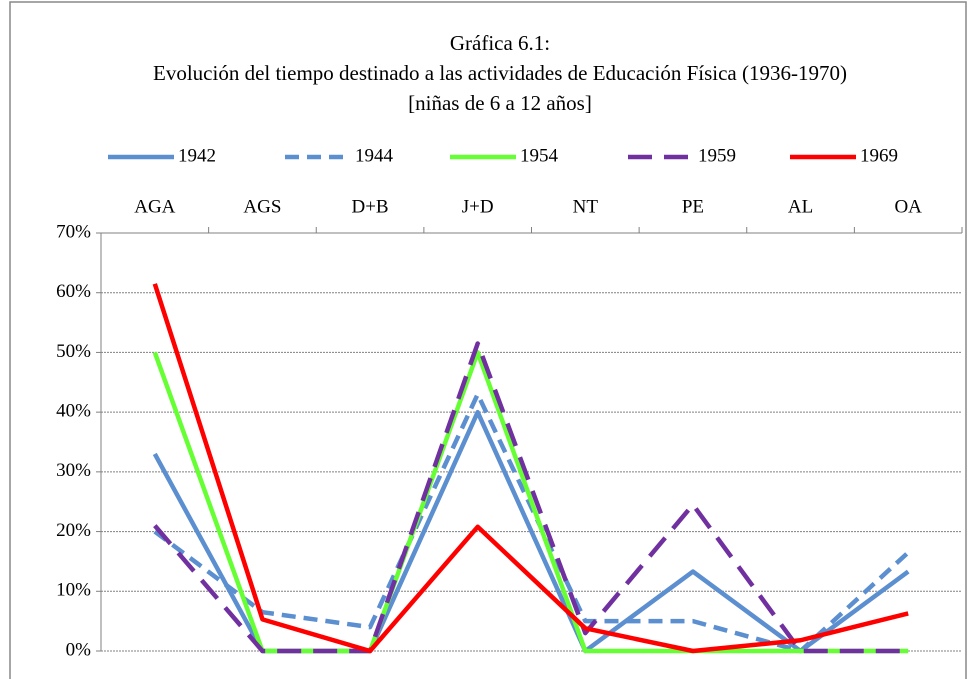  I want to click on chart-title: Gráfica 6.1:, so click(500, 43).